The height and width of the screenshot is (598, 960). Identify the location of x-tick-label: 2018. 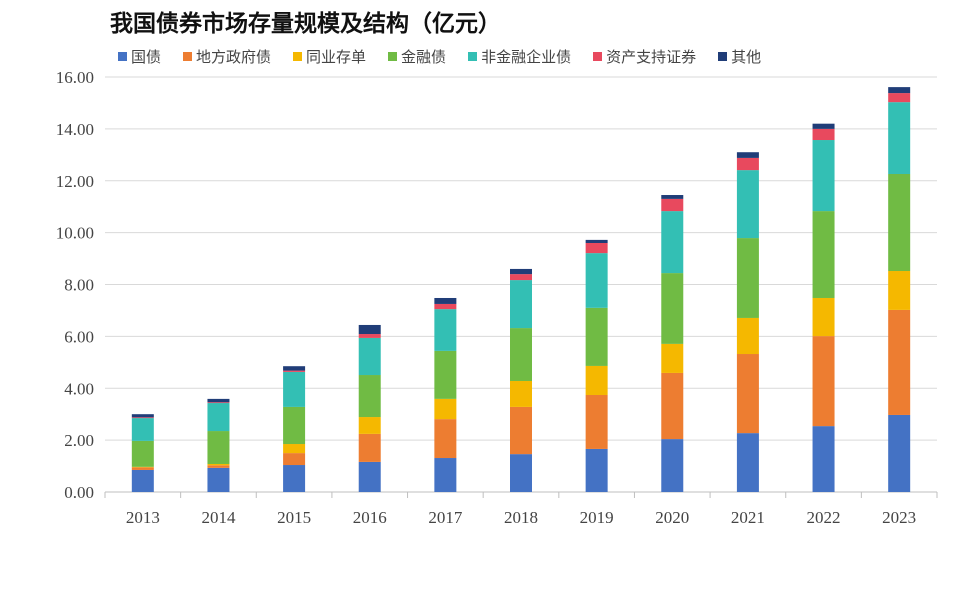
(521, 517).